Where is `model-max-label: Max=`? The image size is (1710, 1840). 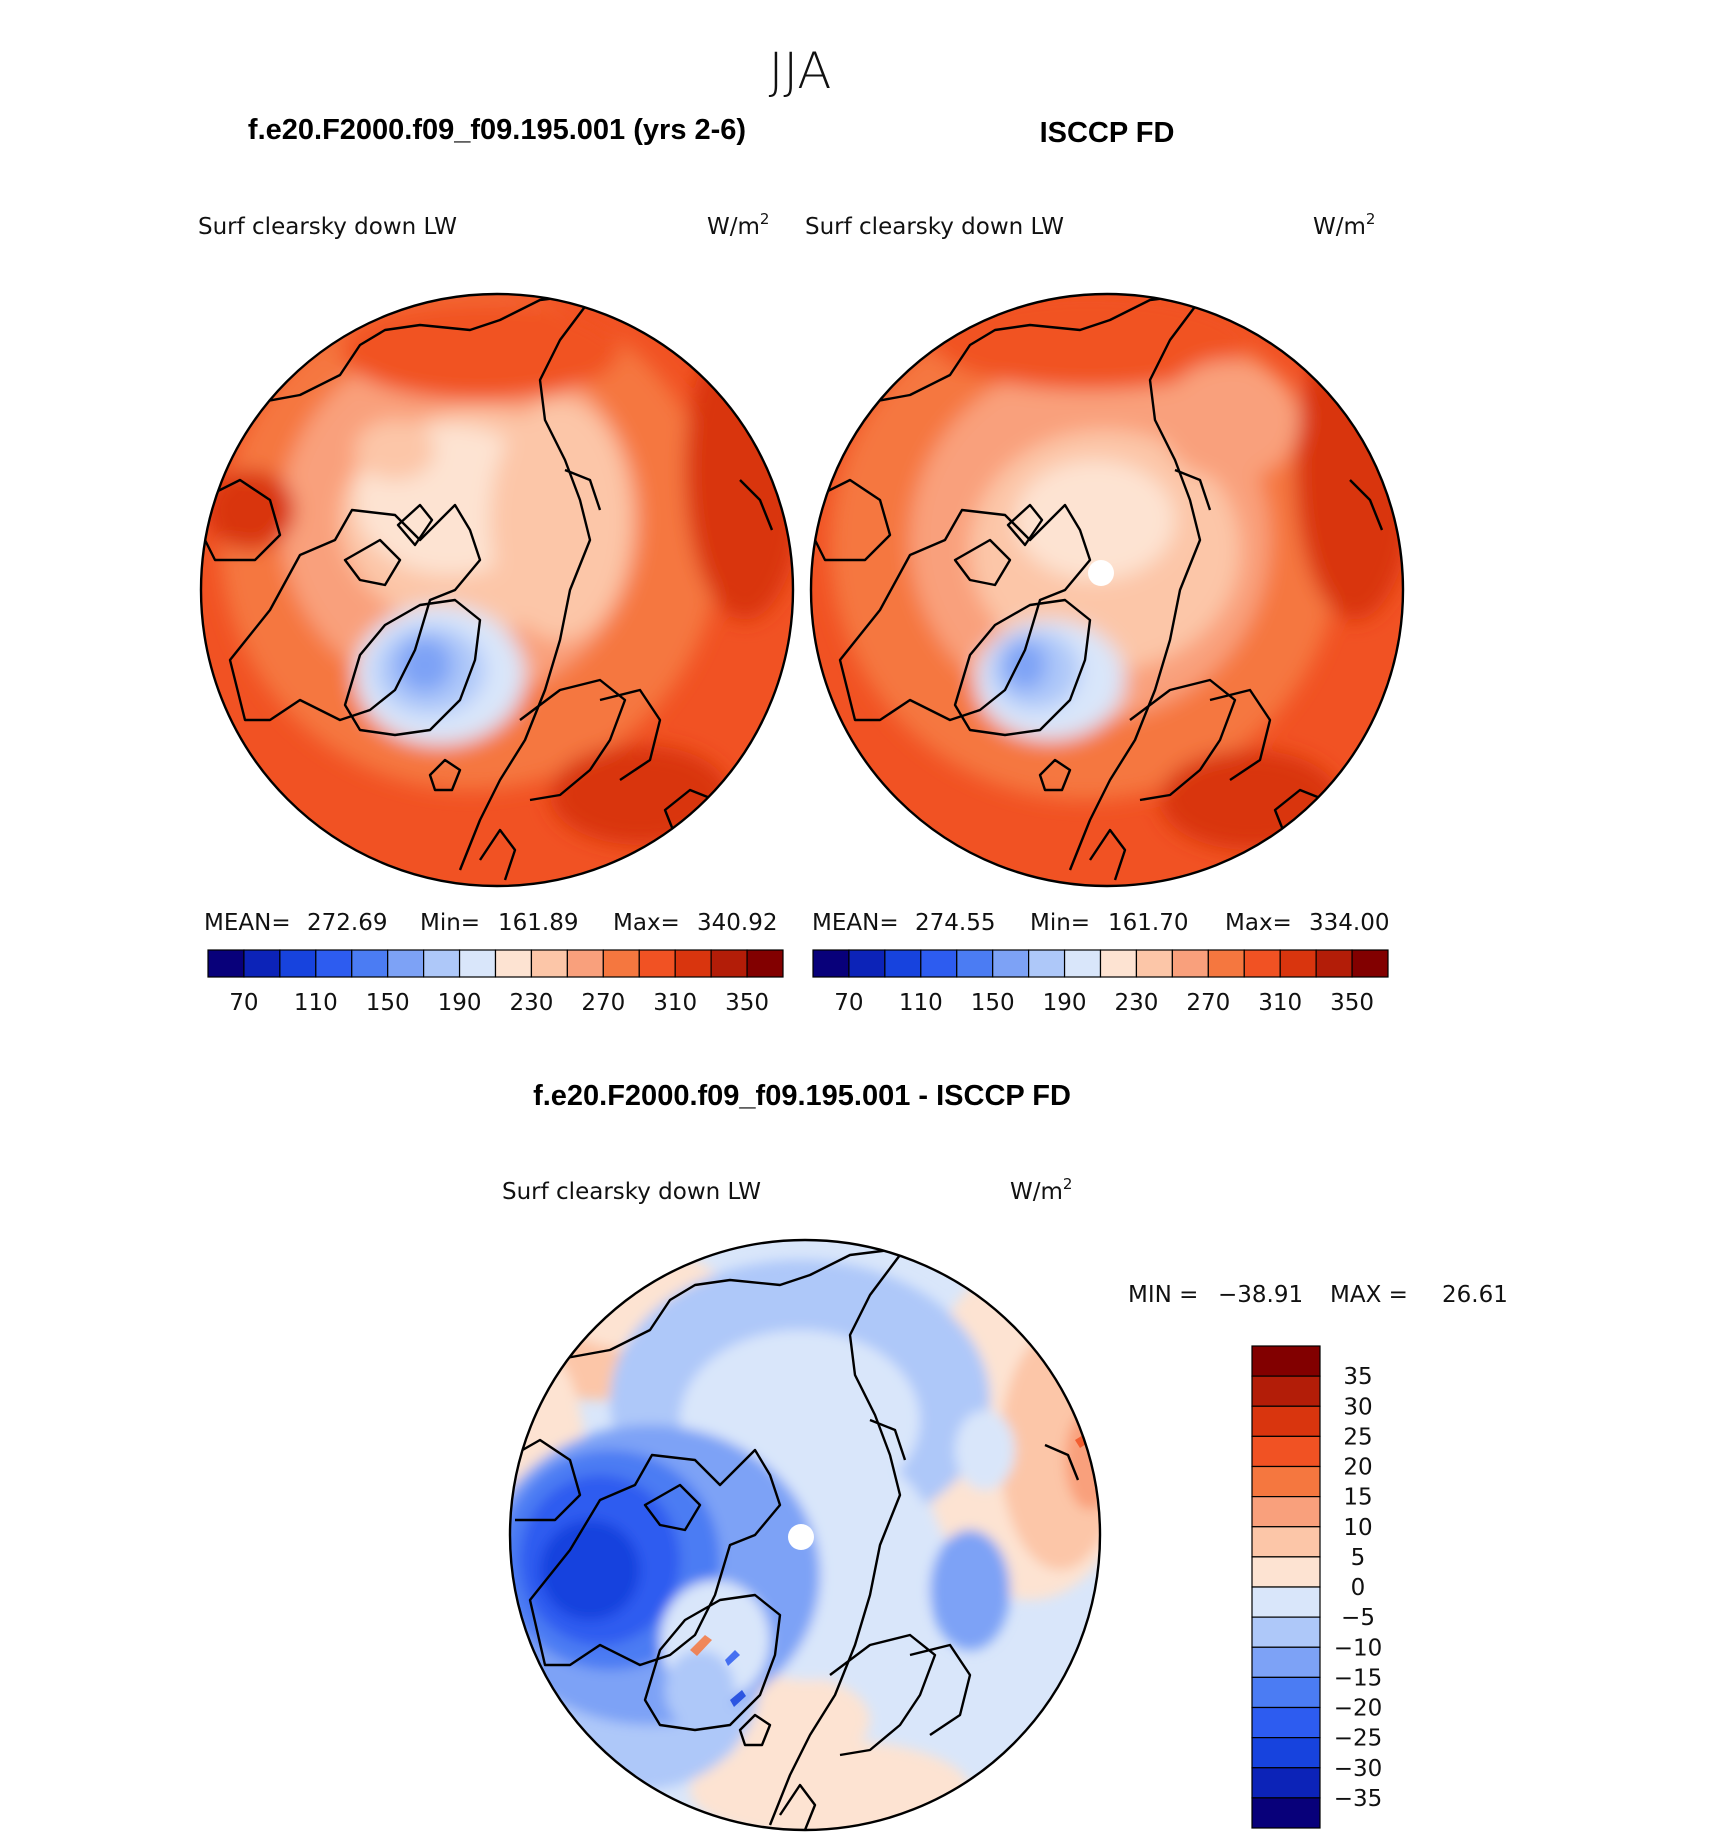 model-max-label: Max= is located at coordinates (646, 923).